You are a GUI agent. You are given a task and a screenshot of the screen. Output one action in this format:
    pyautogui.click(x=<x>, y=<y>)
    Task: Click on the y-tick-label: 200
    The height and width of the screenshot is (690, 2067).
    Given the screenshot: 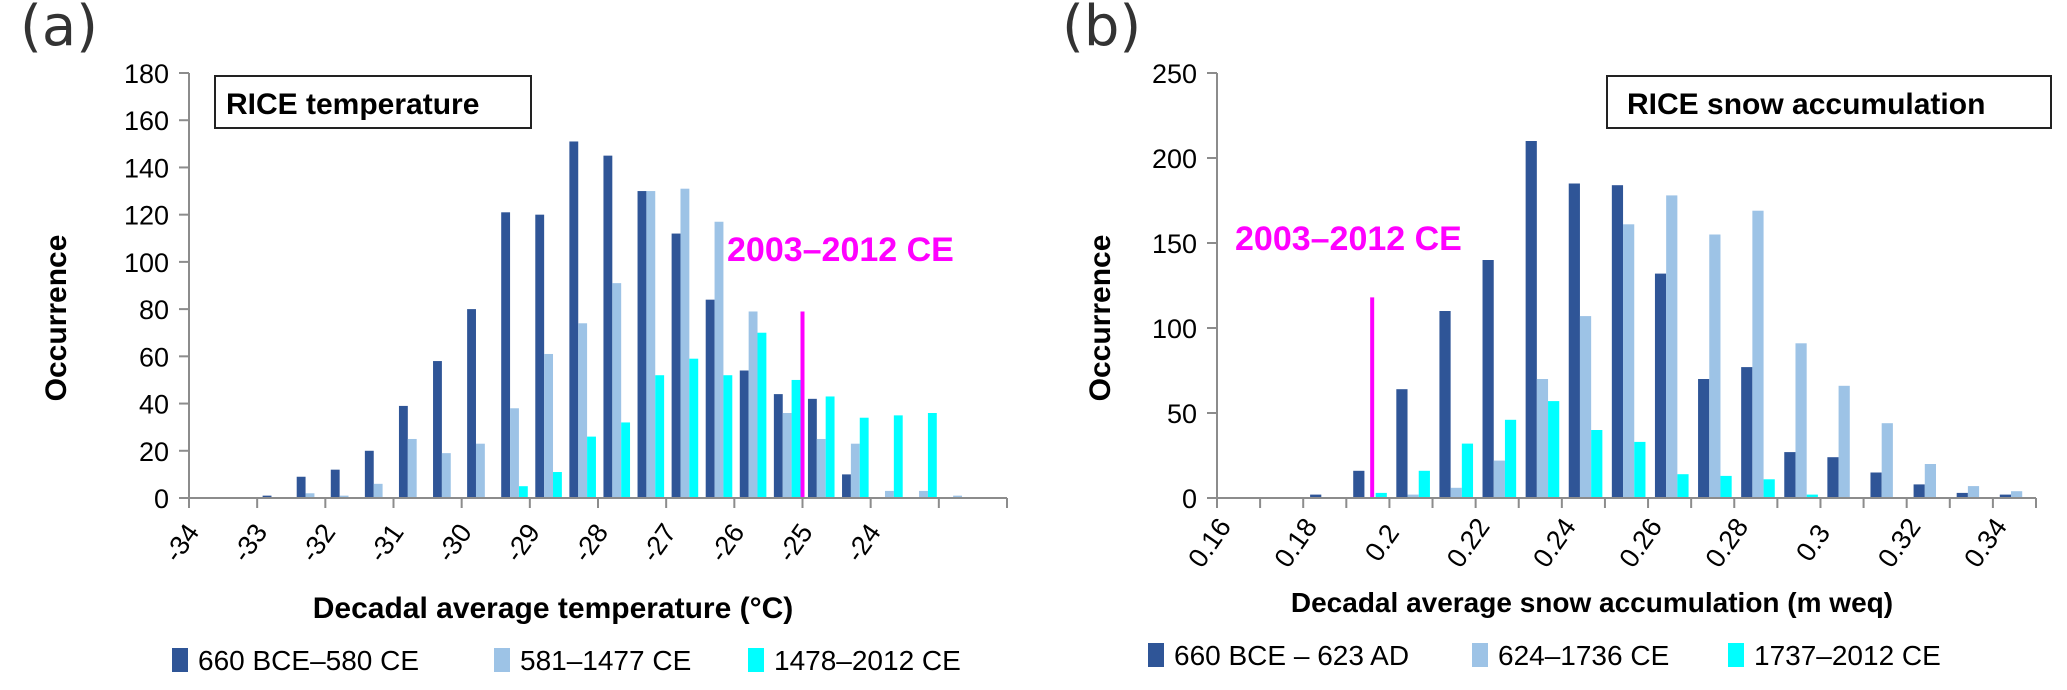 What is the action you would take?
    pyautogui.click(x=1174, y=159)
    